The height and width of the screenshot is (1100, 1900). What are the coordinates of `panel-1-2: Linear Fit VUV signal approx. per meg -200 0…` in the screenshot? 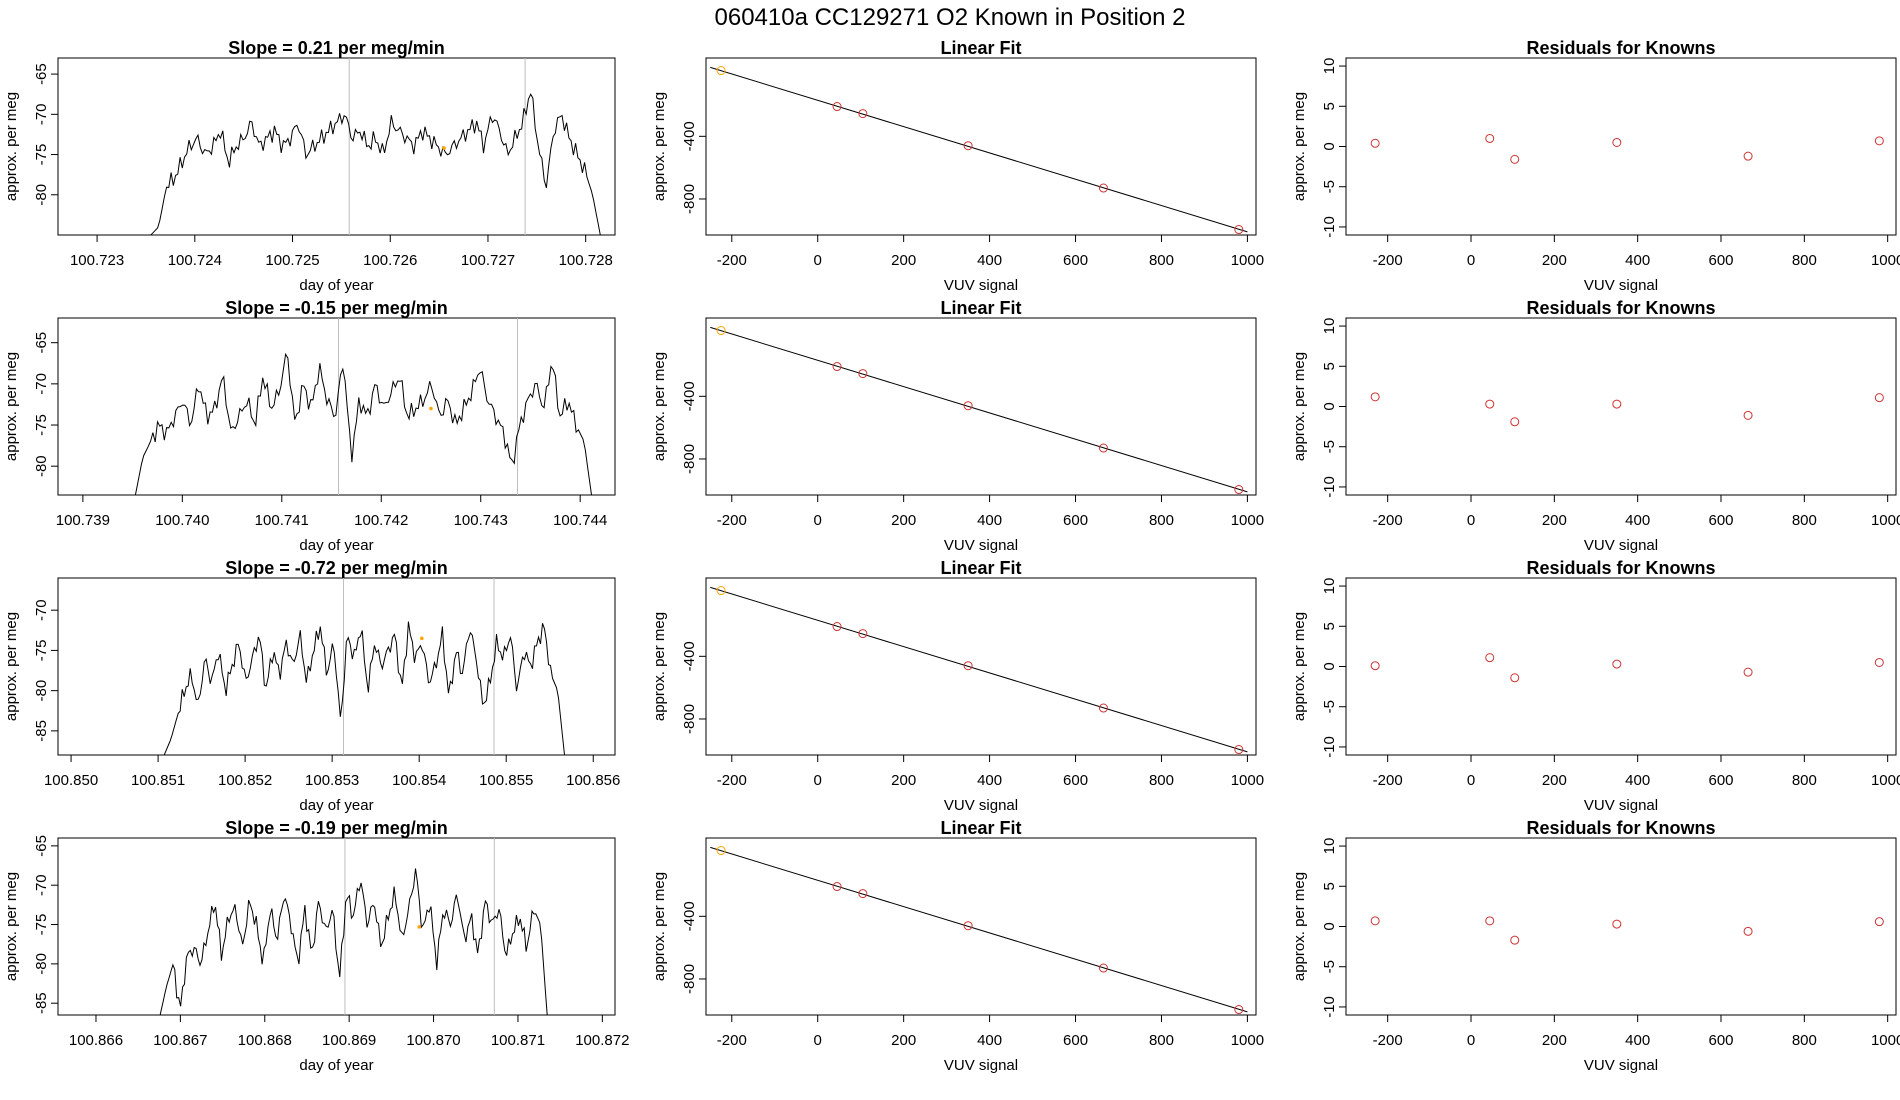 It's located at (957, 166).